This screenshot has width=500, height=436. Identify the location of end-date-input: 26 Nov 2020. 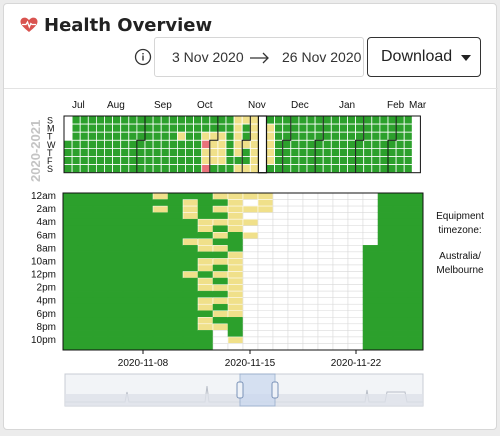
(322, 57).